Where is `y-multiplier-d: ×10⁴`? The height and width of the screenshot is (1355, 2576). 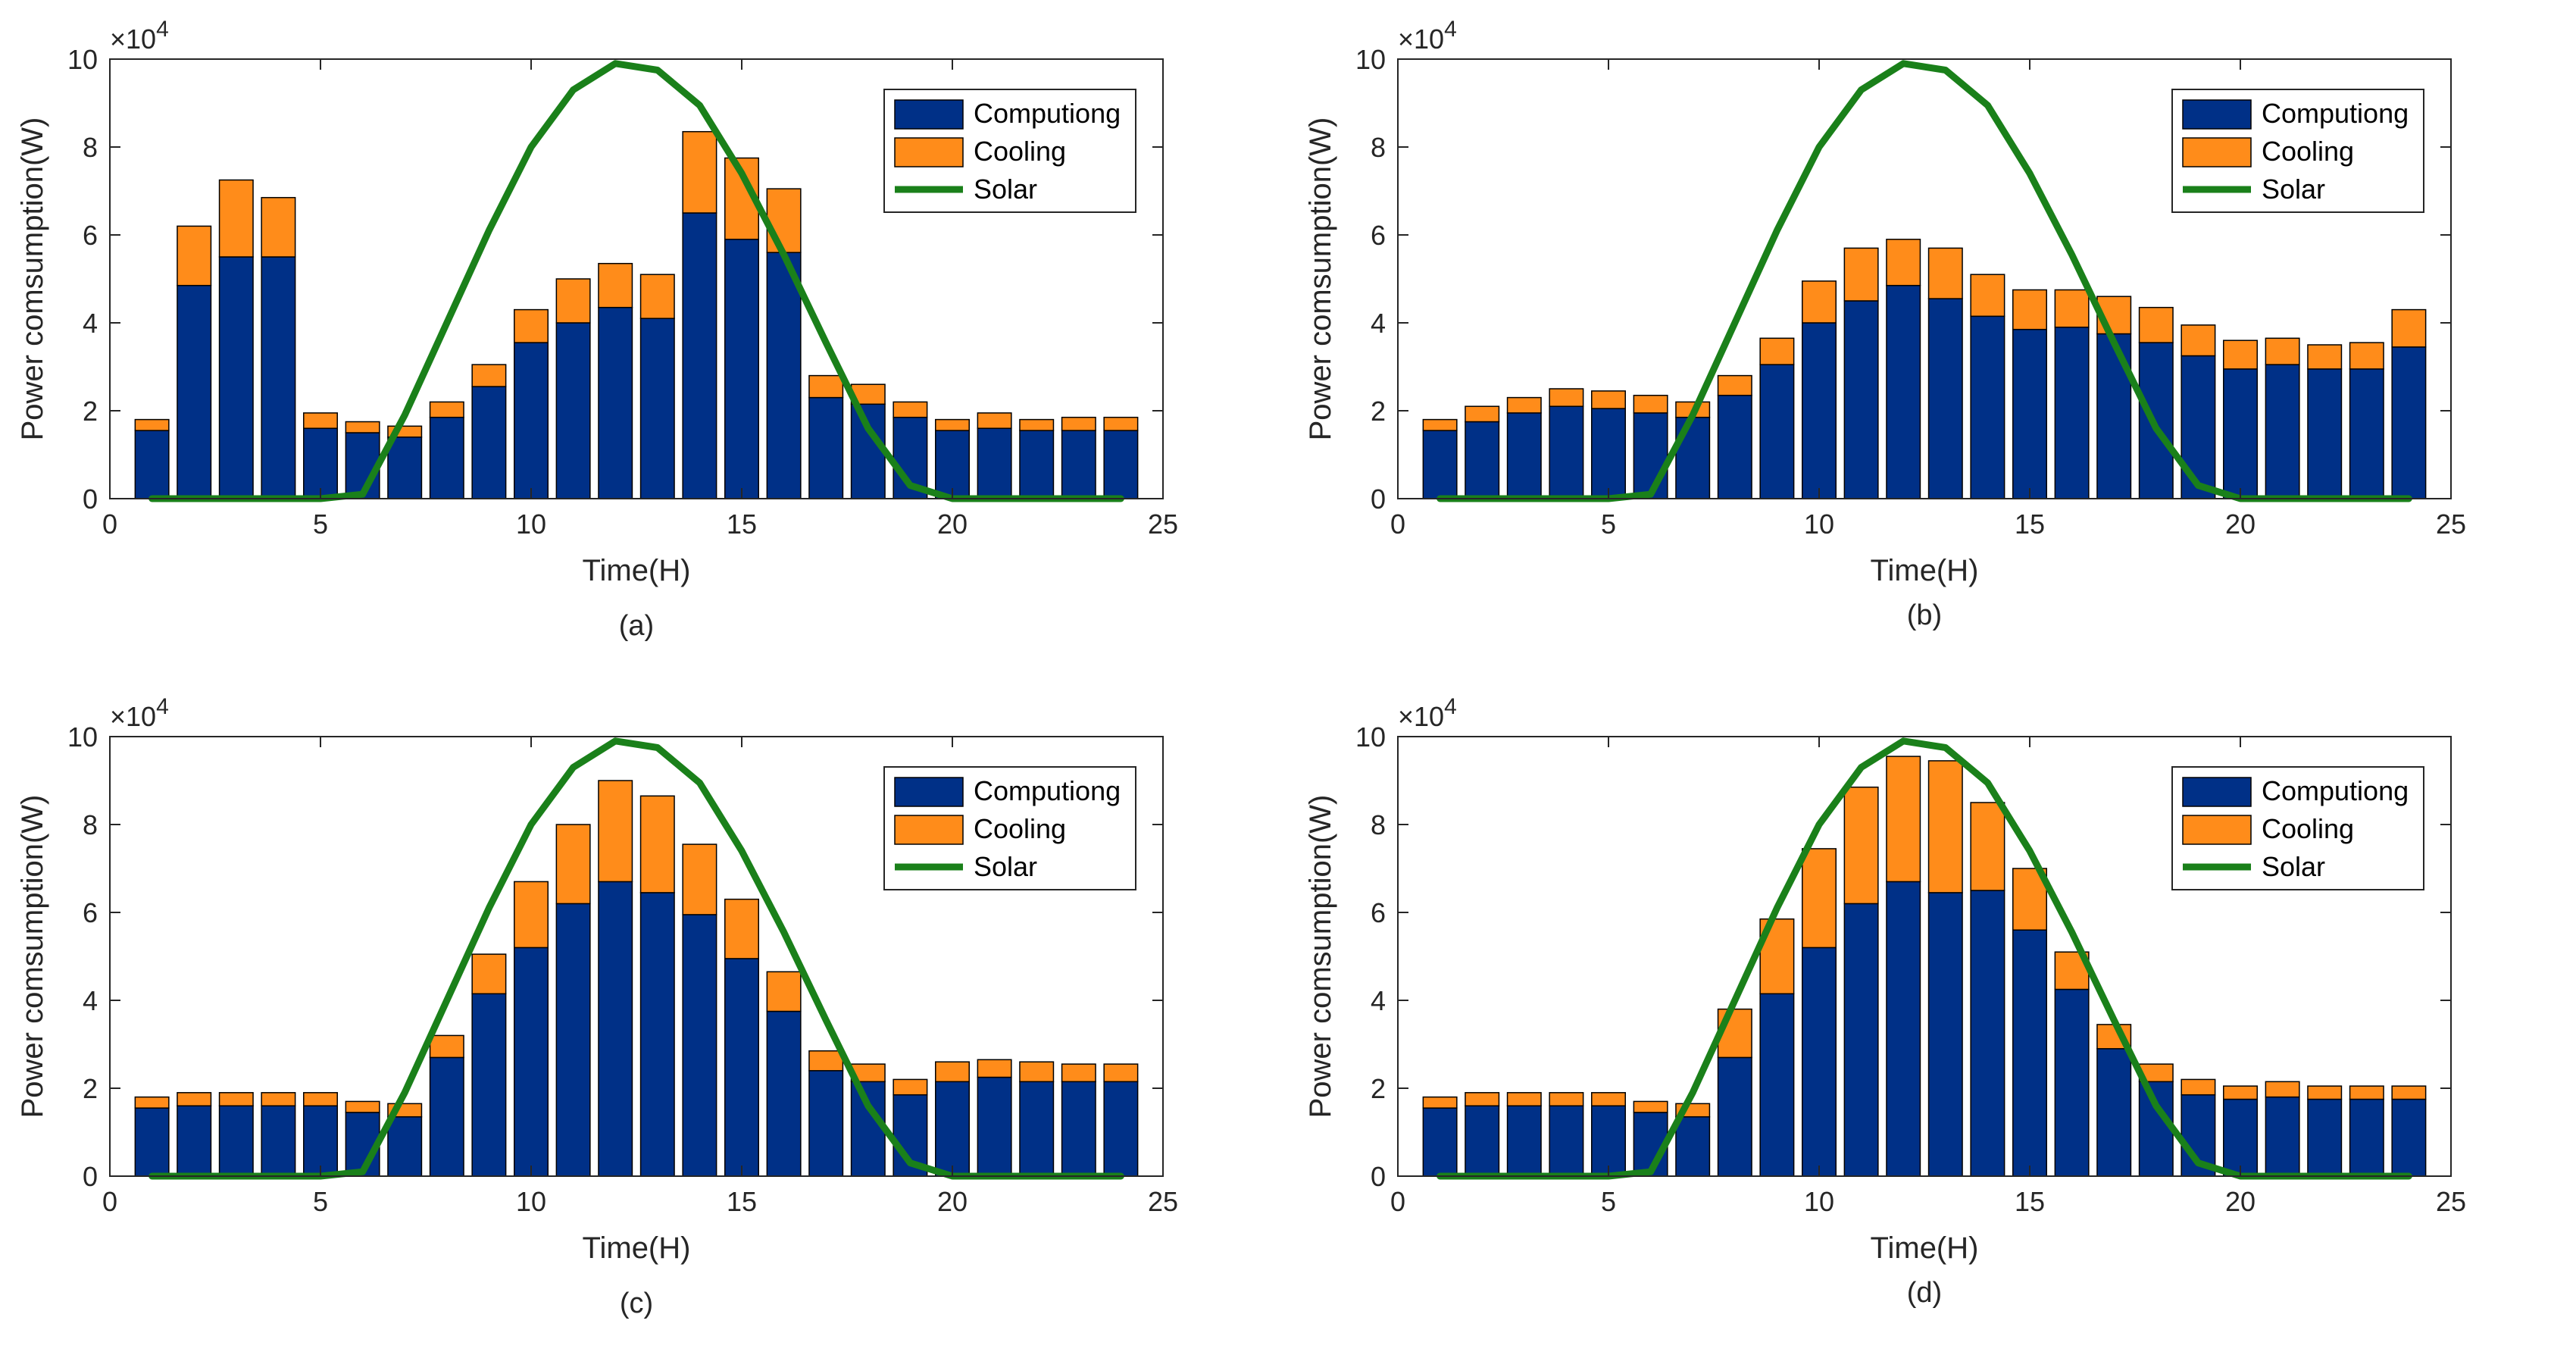
y-multiplier-d: ×10⁴ is located at coordinates (1427, 713).